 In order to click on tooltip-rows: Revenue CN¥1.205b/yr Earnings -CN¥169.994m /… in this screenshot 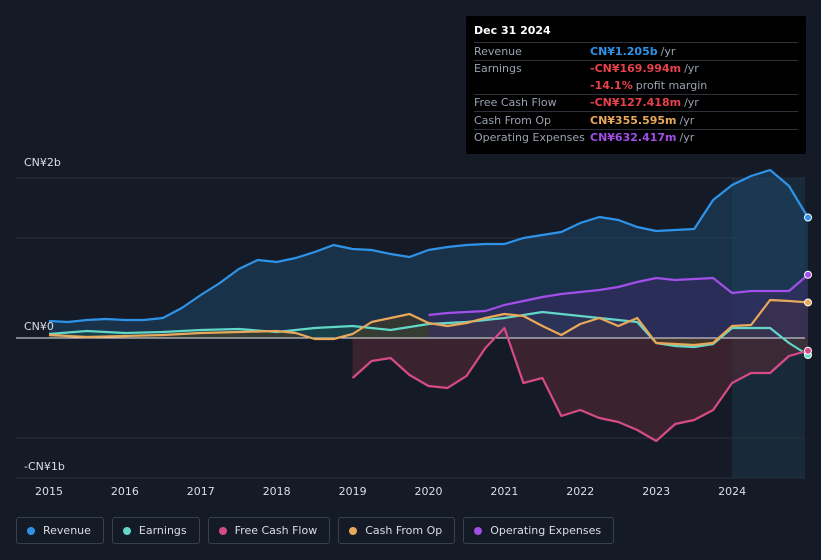, I will do `click(636, 94)`.